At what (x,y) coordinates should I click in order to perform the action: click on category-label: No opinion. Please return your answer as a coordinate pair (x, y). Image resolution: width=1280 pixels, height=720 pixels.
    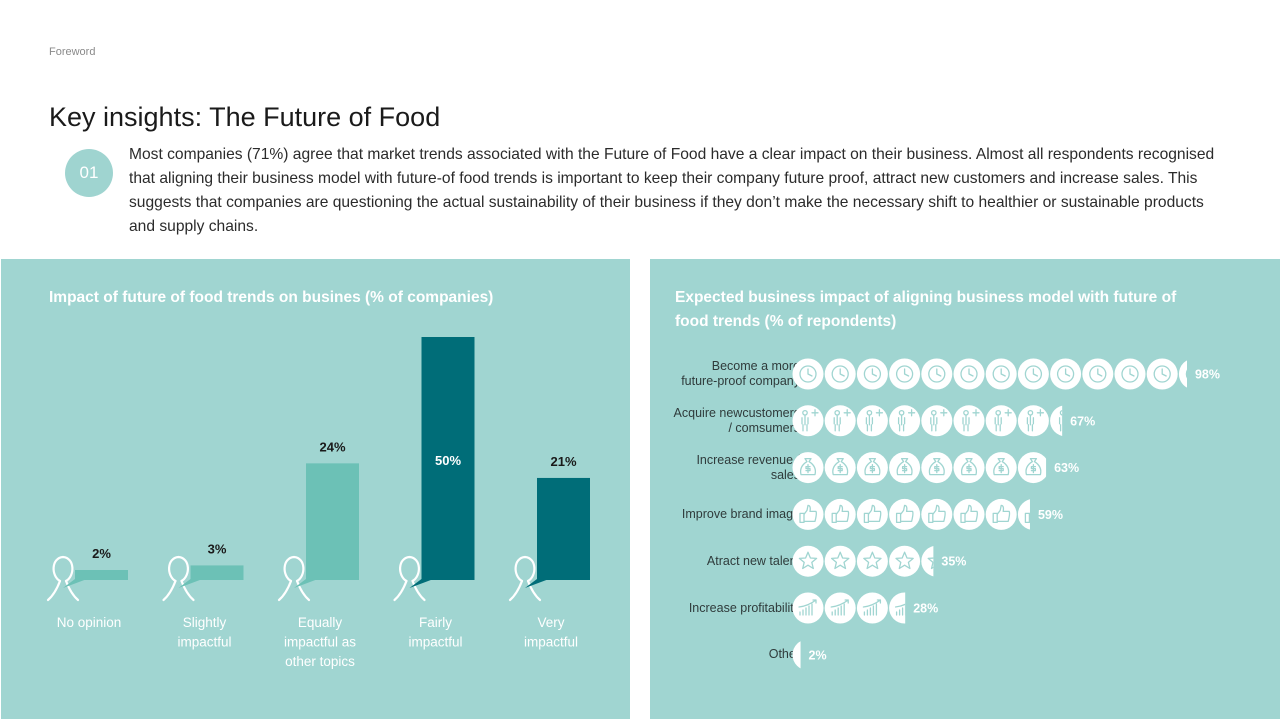
    Looking at the image, I should click on (89, 622).